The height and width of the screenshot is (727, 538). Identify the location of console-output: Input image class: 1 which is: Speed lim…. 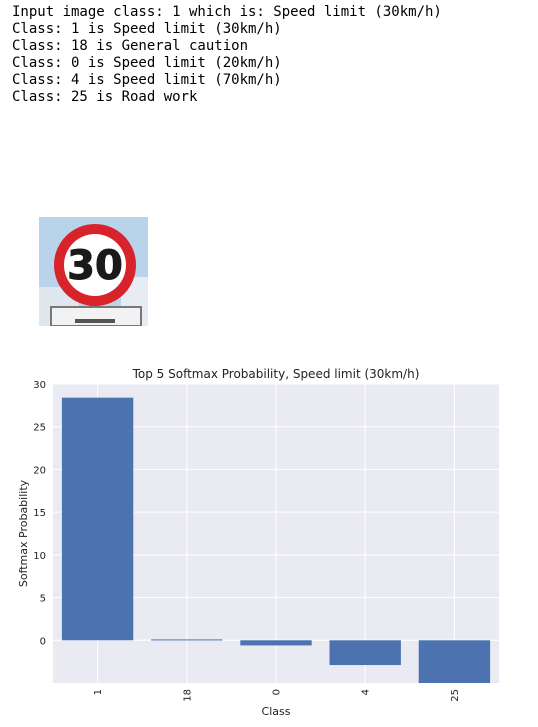
(227, 55).